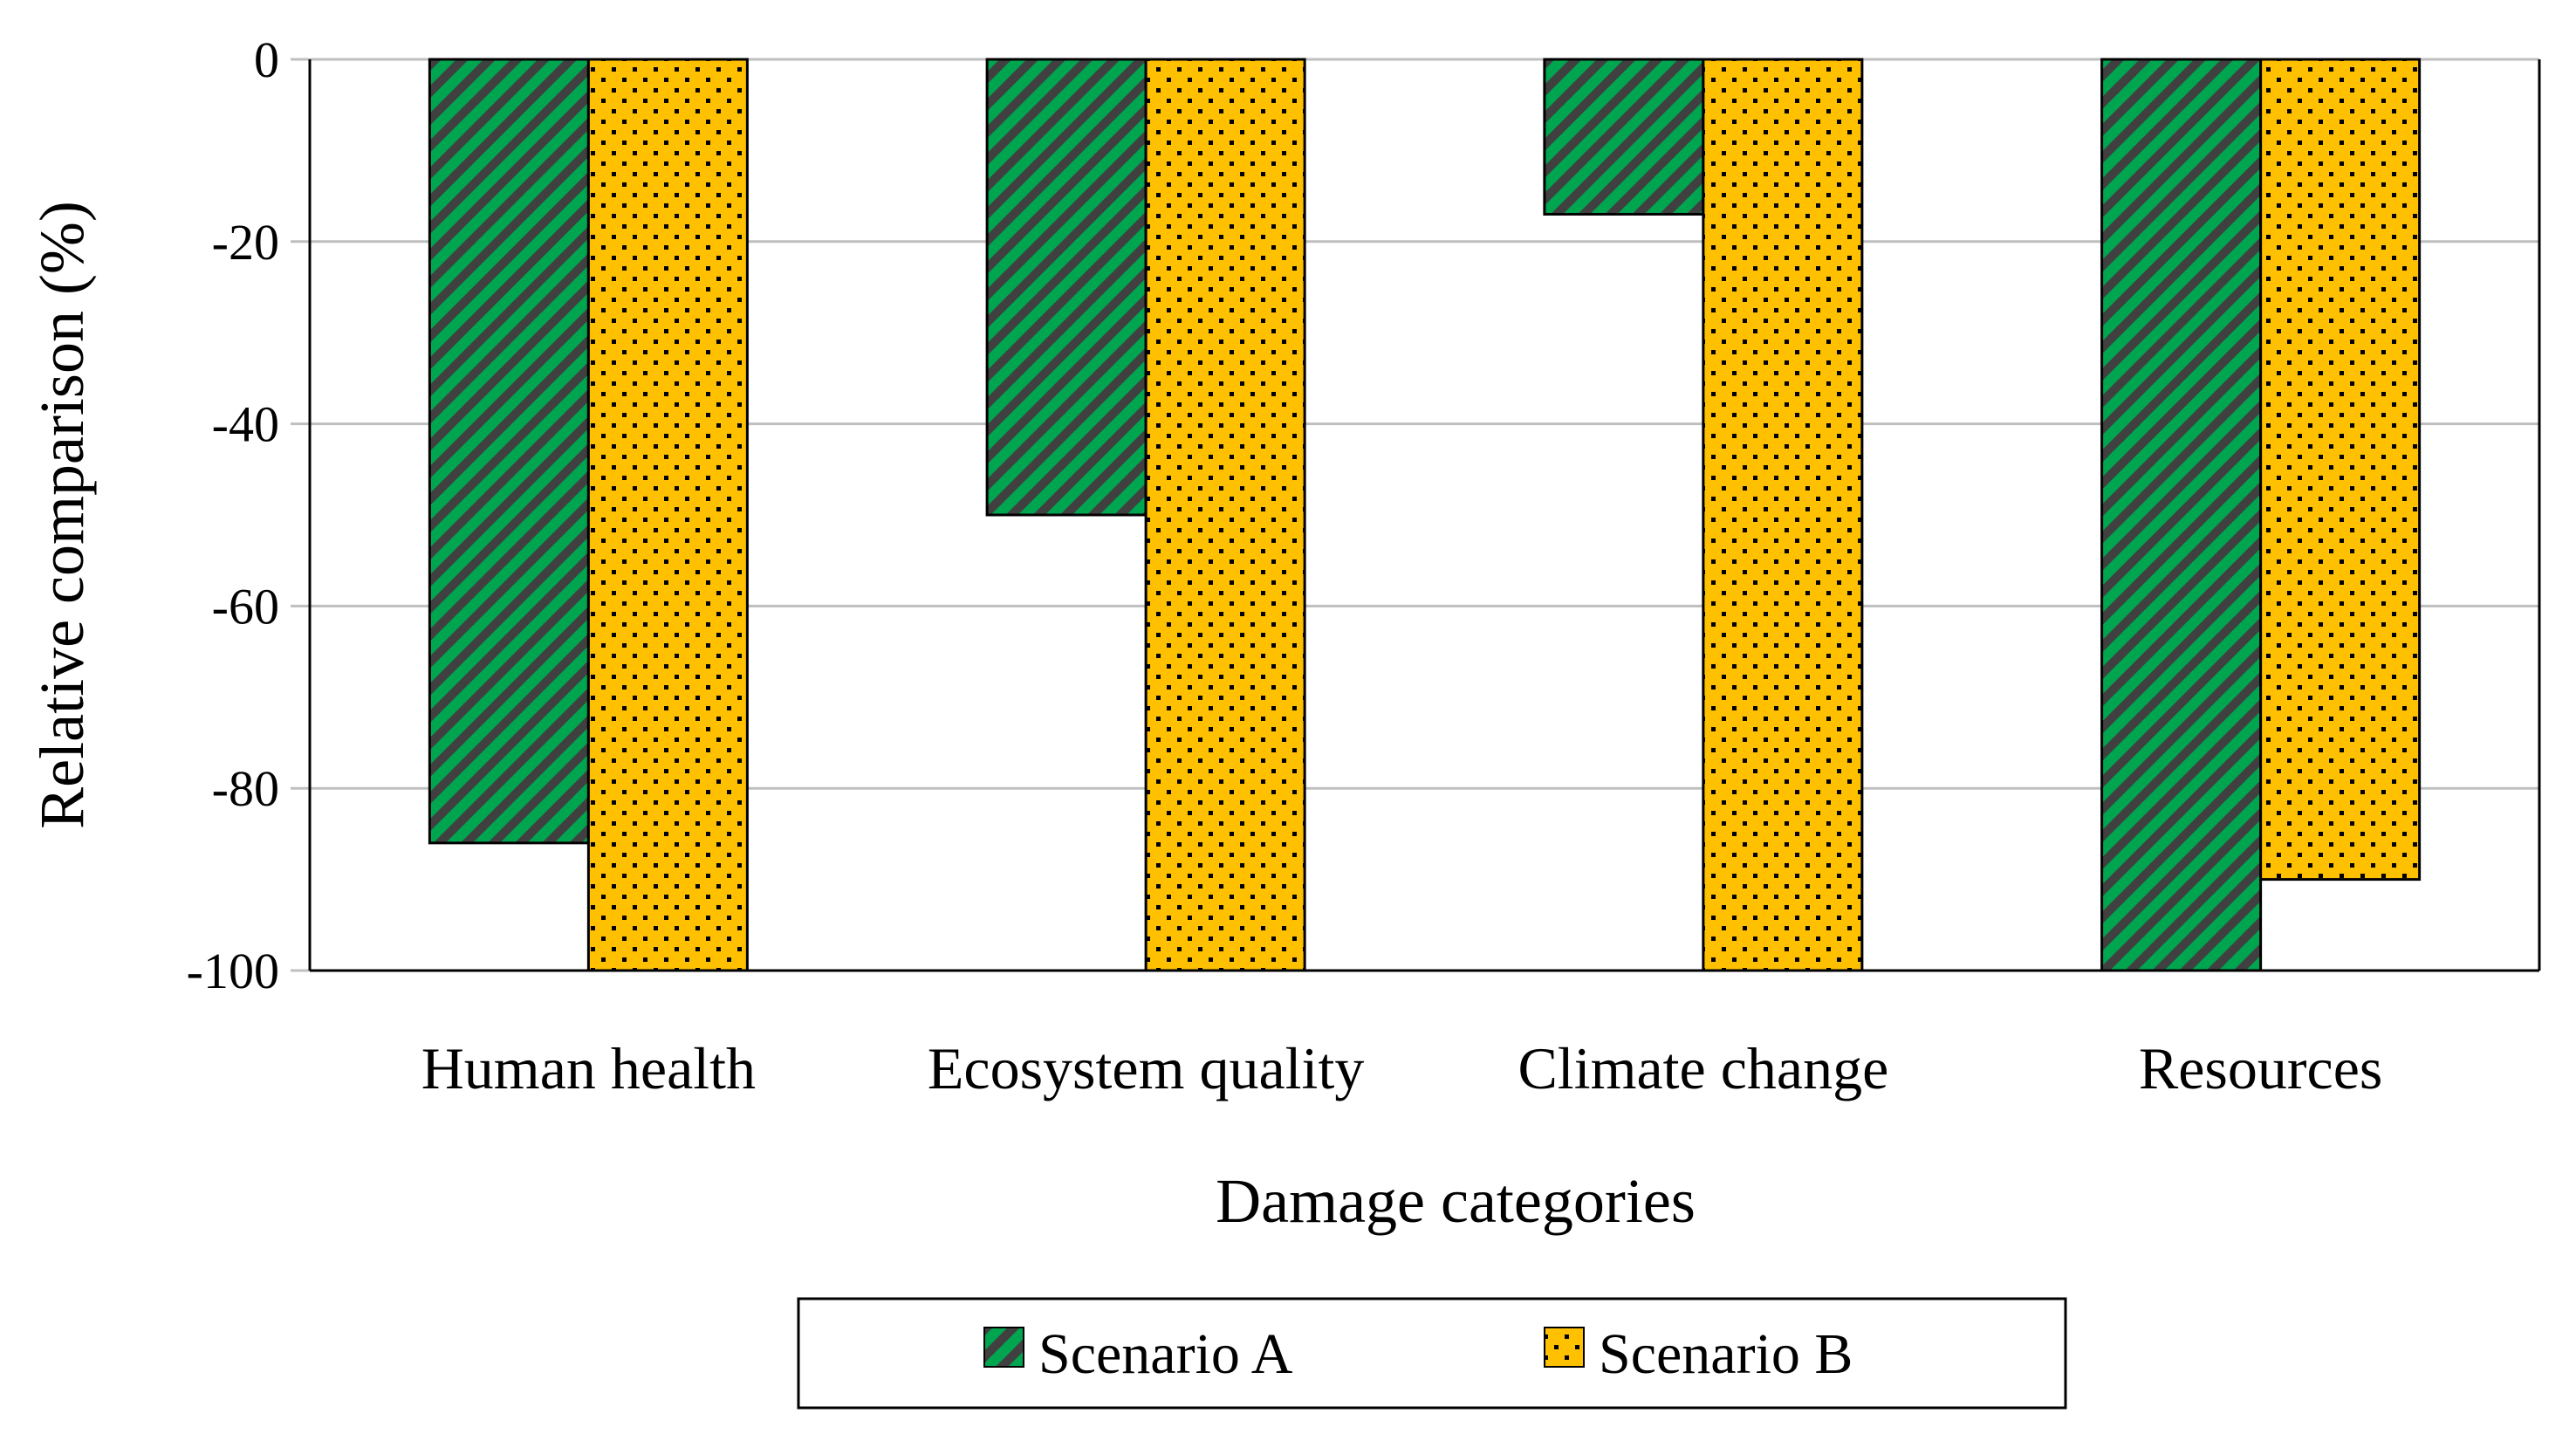 The image size is (2576, 1434). I want to click on y-tick-label: -20, so click(245, 242).